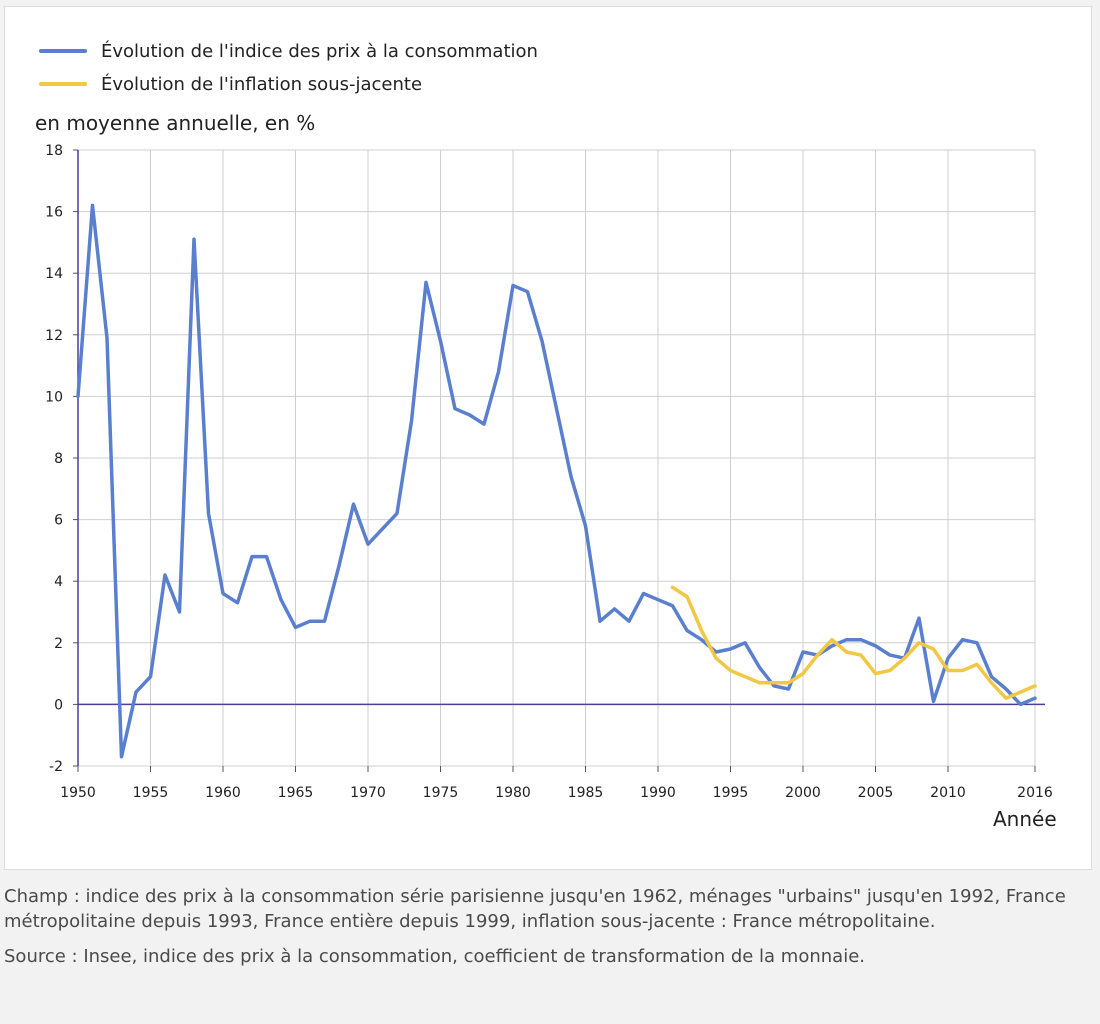 This screenshot has height=1024, width=1100. I want to click on data-point-cpi-2005, so click(875, 646).